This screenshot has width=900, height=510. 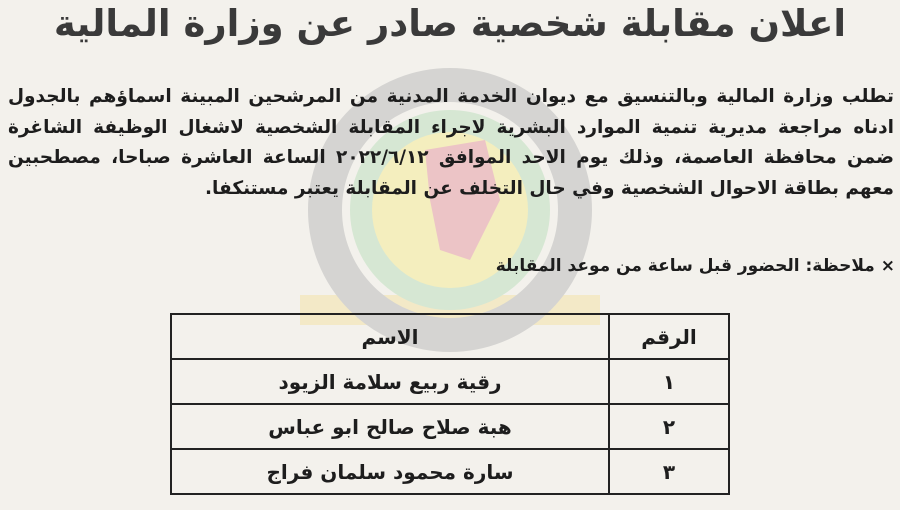 What do you see at coordinates (390, 381) in the screenshot?
I see `row-name: رقية ربيع سلامة الزيود` at bounding box center [390, 381].